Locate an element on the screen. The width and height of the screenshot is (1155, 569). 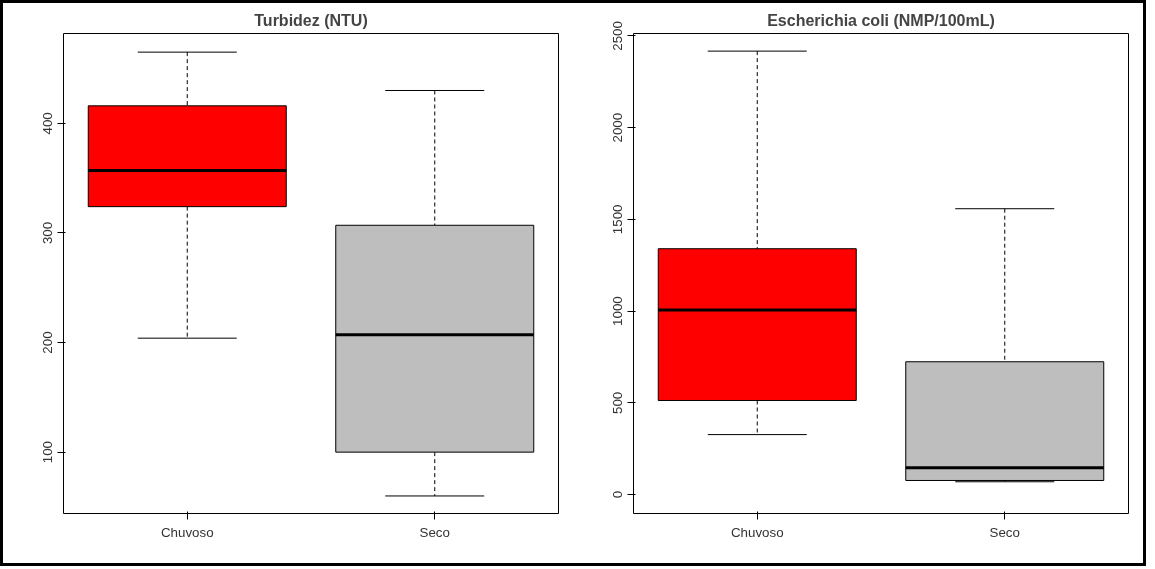
chart-title: Escherichia coli (NMP/100mL) is located at coordinates (881, 20).